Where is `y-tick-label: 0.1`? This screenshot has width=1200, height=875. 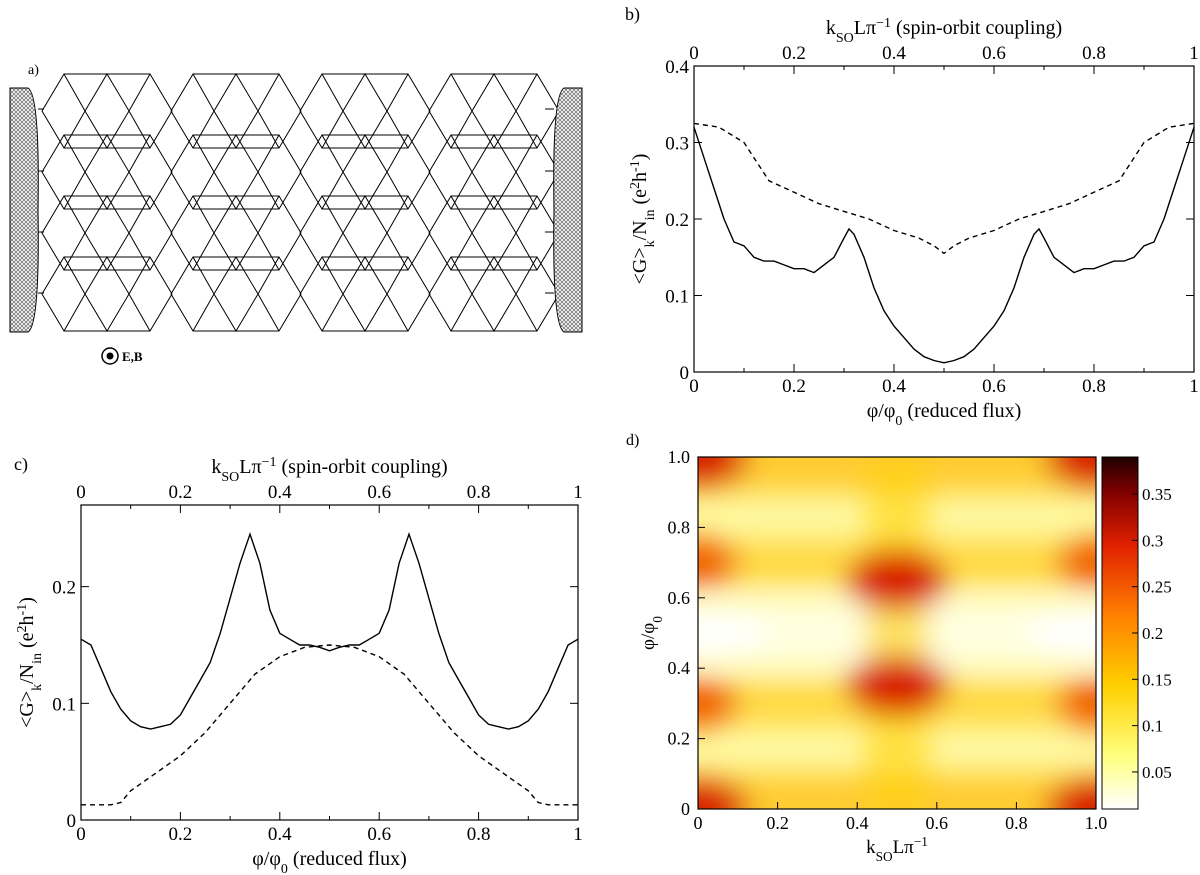 y-tick-label: 0.1 is located at coordinates (64, 704).